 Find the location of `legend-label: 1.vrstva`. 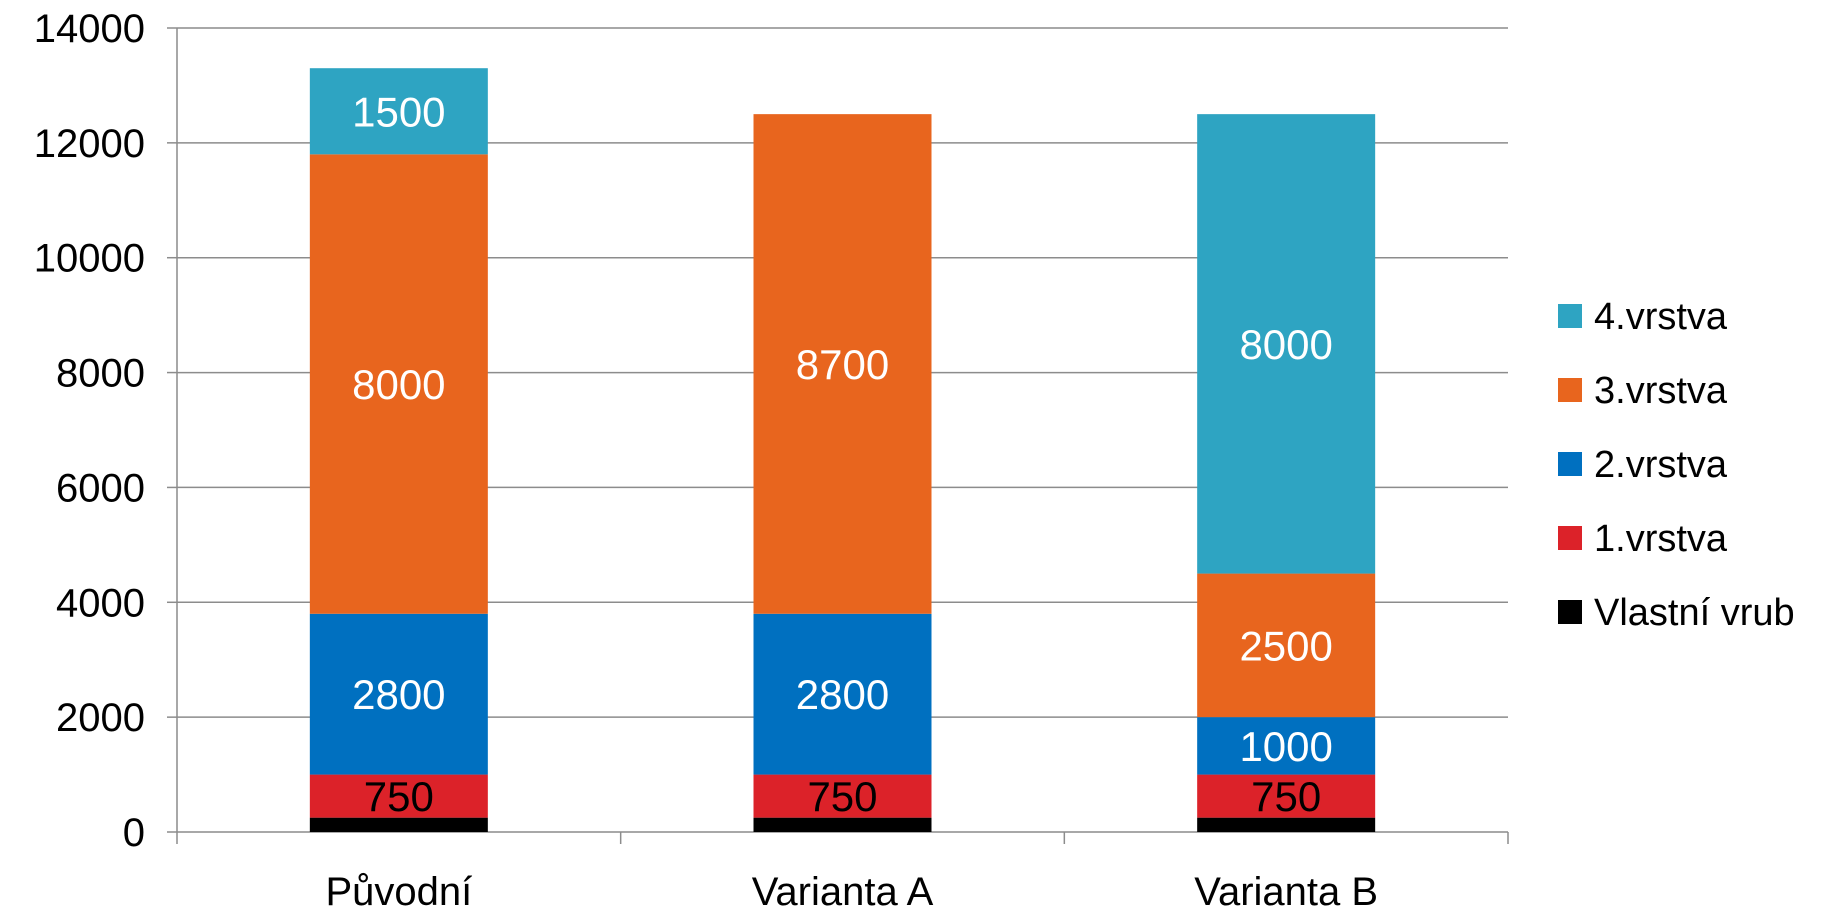

legend-label: 1.vrstva is located at coordinates (1661, 539).